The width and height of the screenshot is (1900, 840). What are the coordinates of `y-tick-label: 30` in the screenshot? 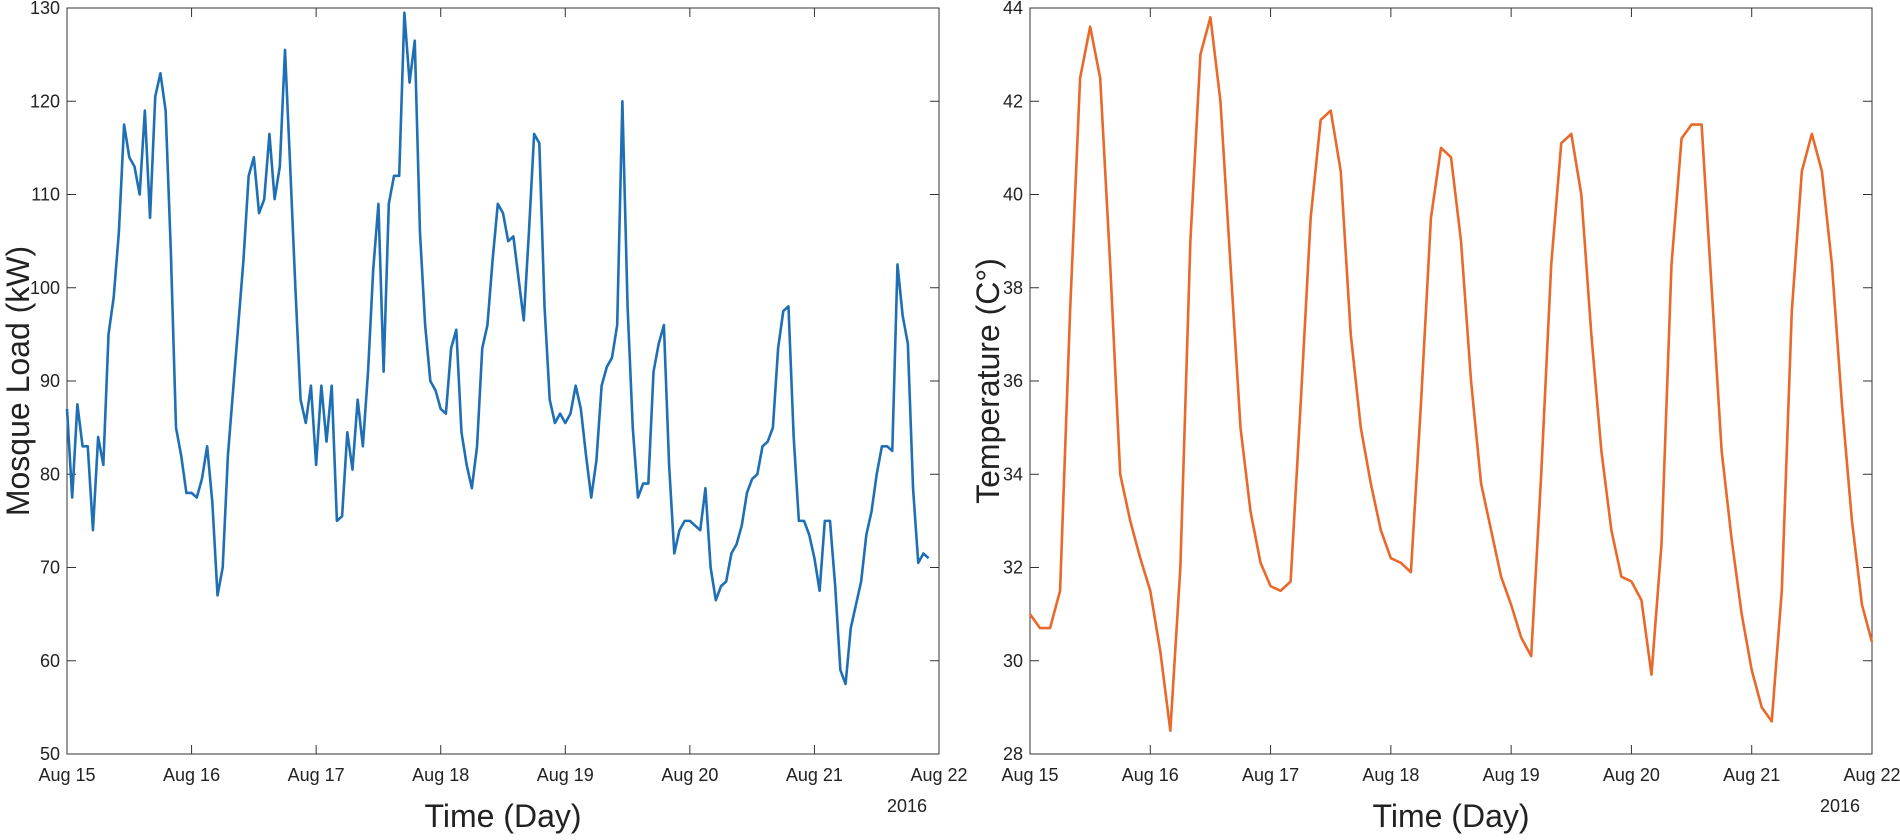 It's located at (1013, 661).